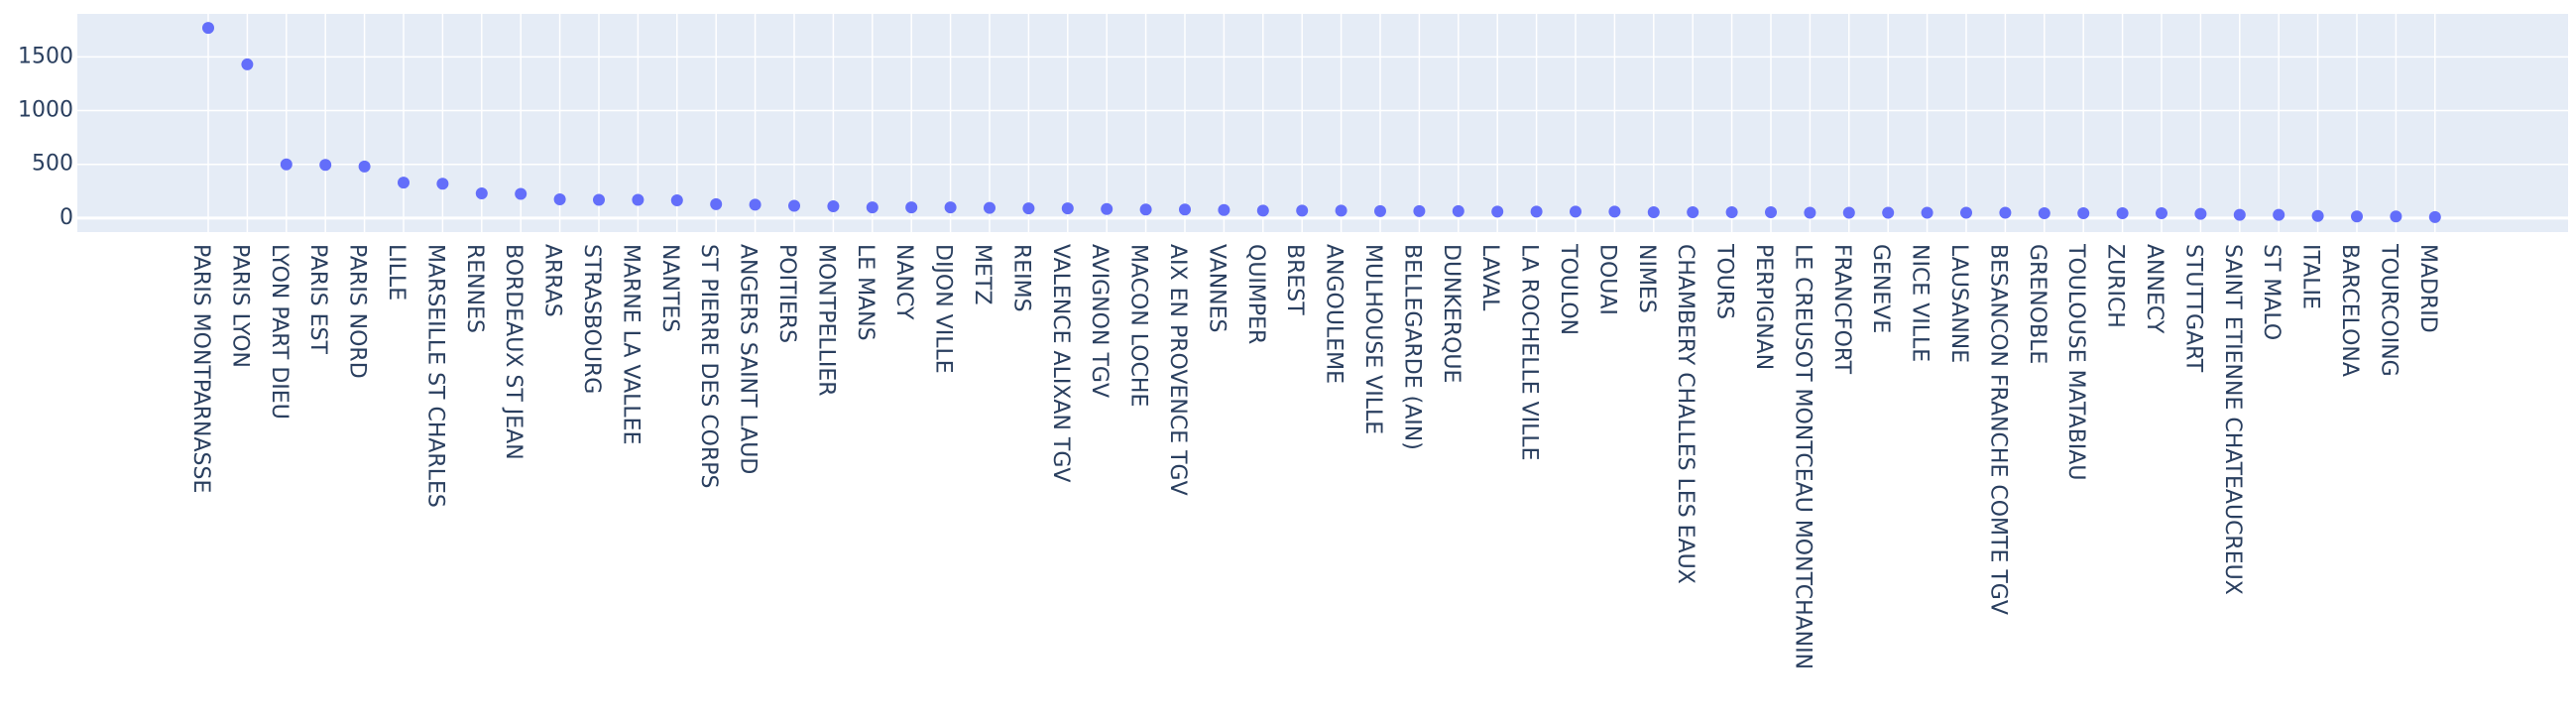  What do you see at coordinates (944, 309) in the screenshot?
I see `x-tick-label: DIJON VILLE` at bounding box center [944, 309].